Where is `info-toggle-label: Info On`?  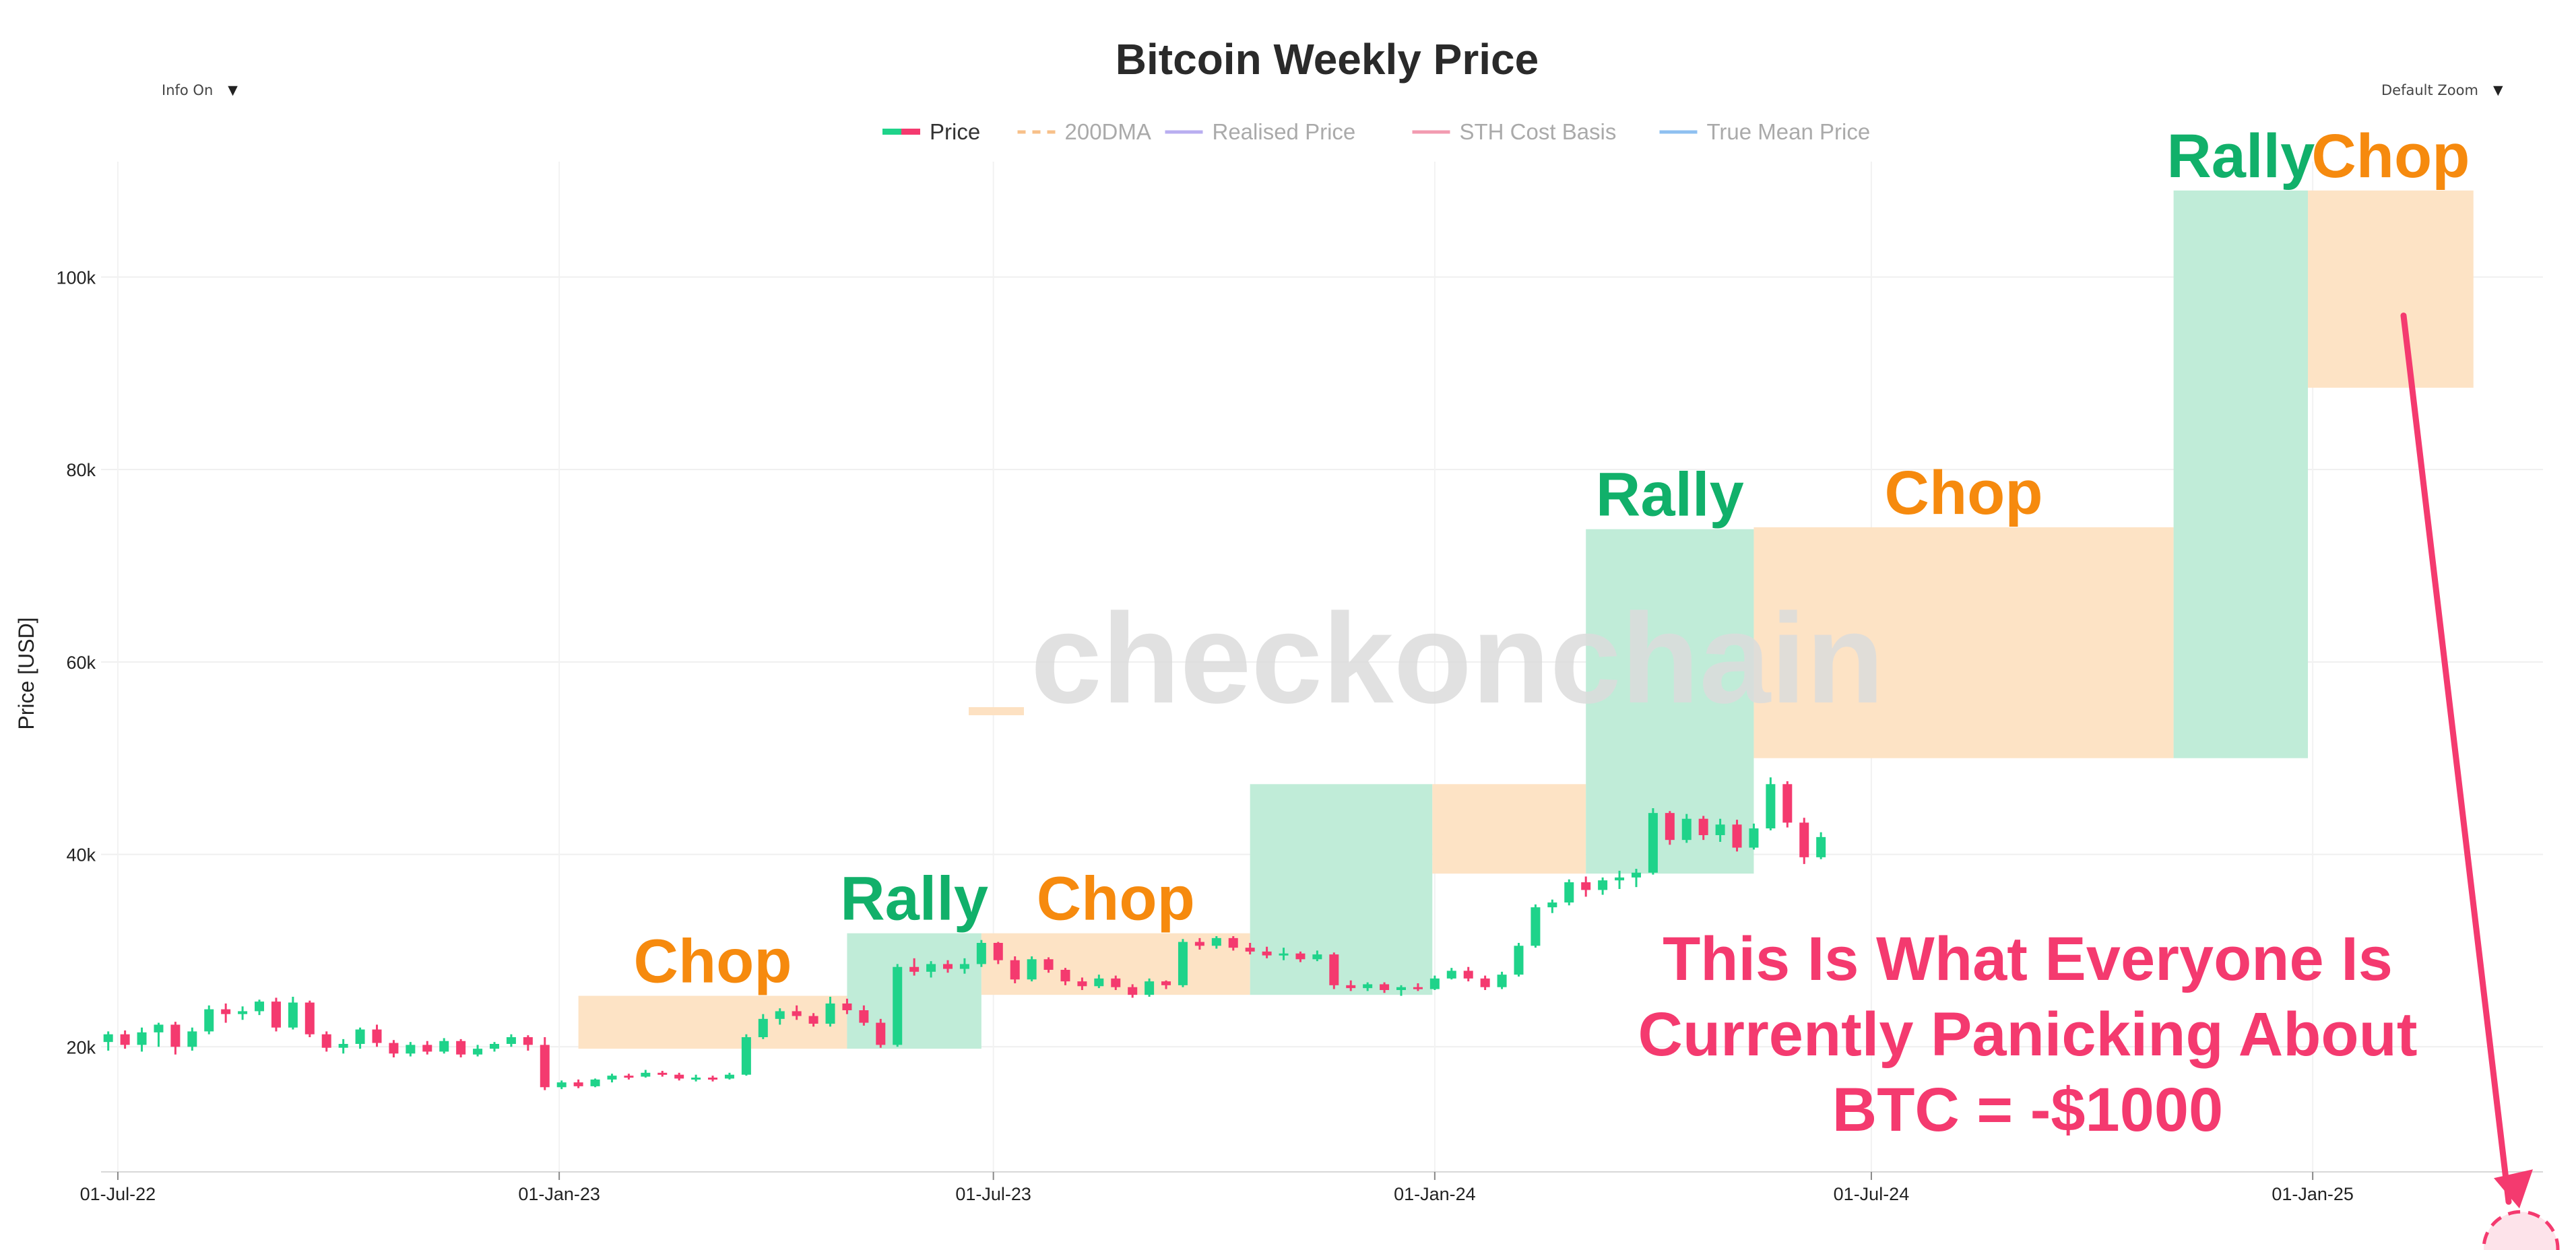 info-toggle-label: Info On is located at coordinates (188, 90).